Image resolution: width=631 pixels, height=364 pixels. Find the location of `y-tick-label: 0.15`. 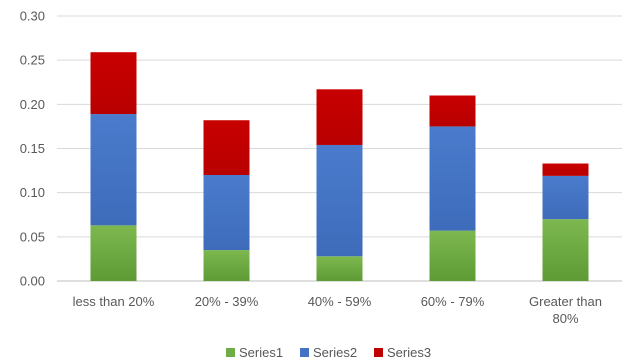

y-tick-label: 0.15 is located at coordinates (32, 148).